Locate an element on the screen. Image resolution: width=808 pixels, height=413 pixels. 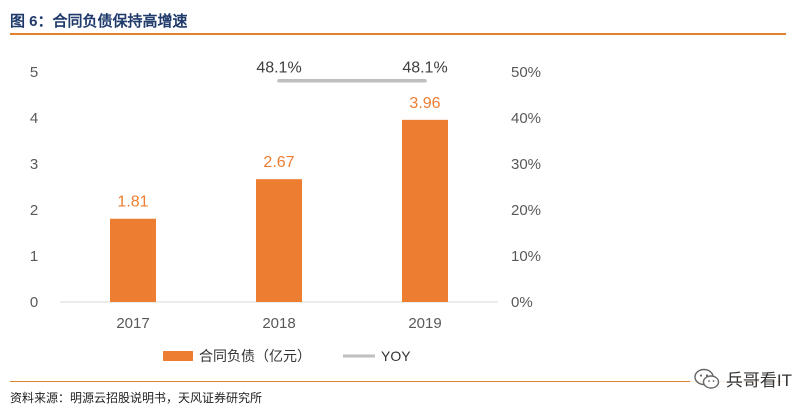
legend-swatch-bar is located at coordinates (178, 356).